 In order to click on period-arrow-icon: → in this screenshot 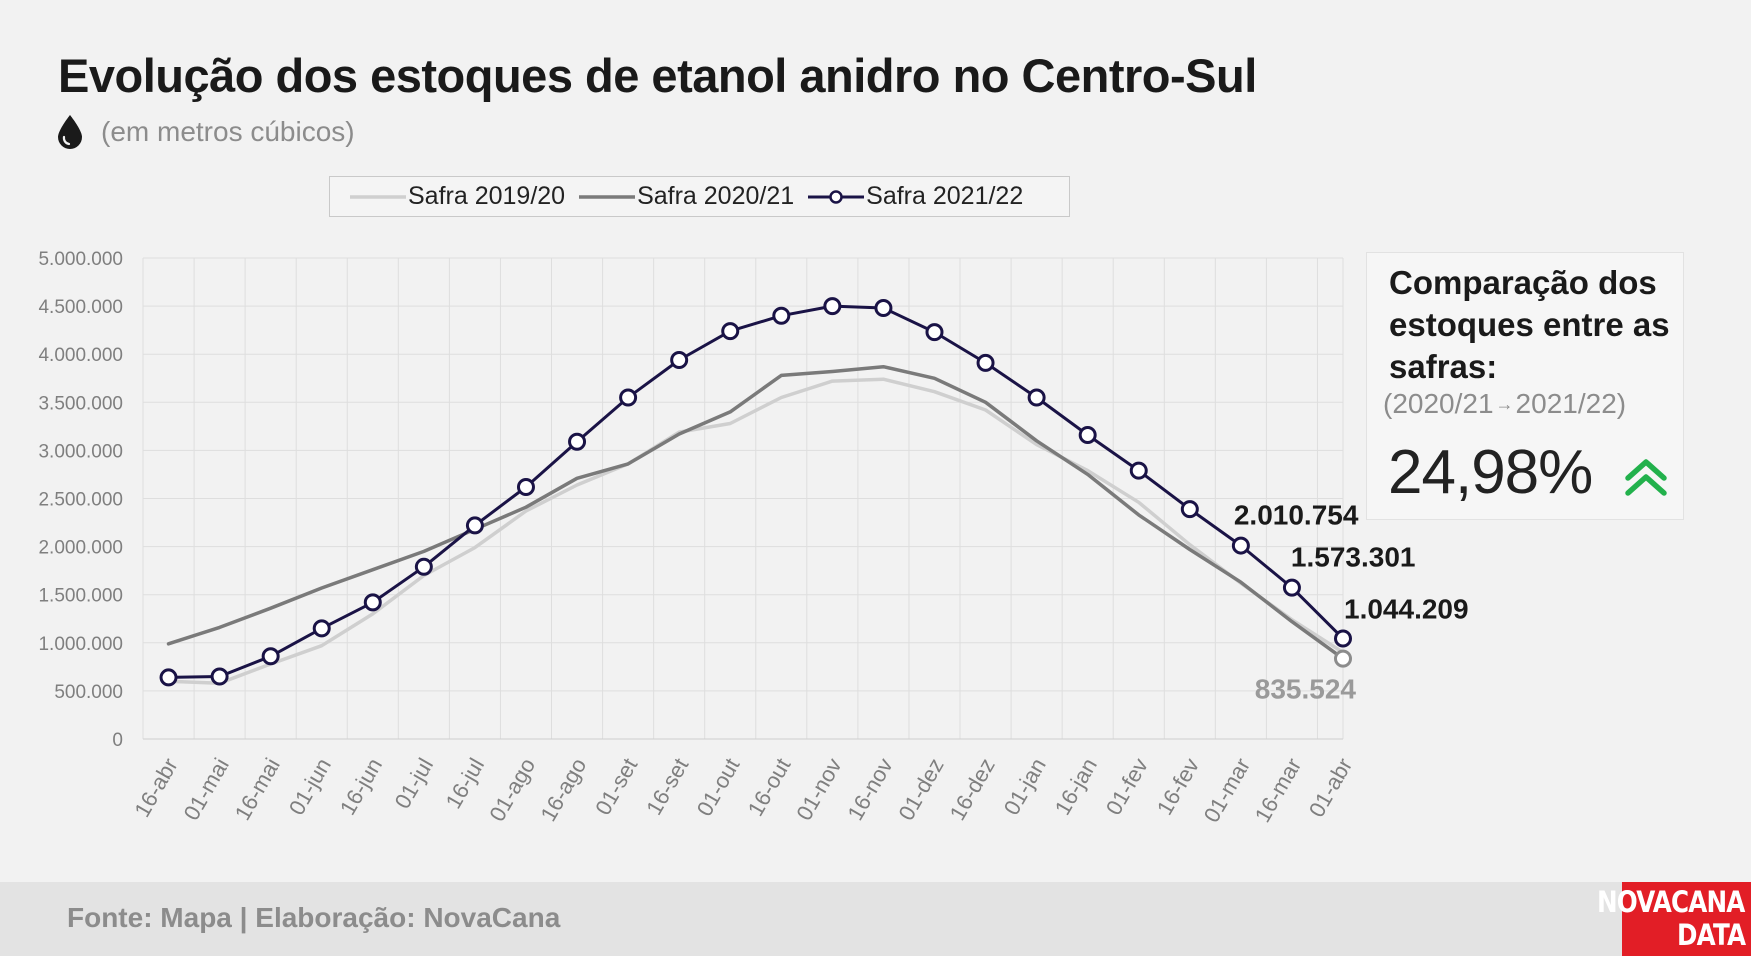, I will do `click(1504, 404)`.